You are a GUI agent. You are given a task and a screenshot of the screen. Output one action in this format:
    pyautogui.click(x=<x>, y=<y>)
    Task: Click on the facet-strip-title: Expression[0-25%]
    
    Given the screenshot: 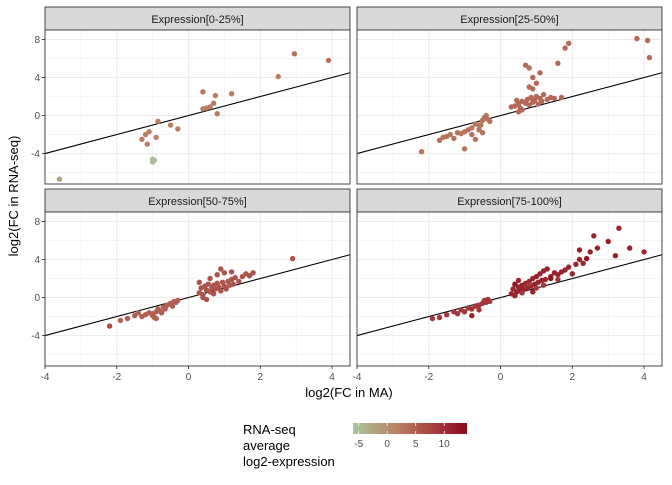 What is the action you would take?
    pyautogui.click(x=197, y=20)
    